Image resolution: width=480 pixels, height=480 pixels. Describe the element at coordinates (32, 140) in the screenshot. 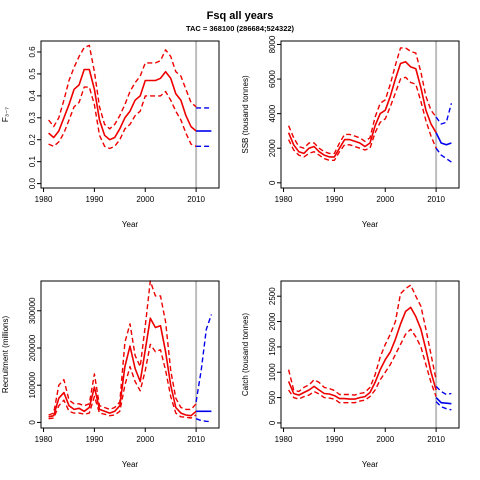

I see `y-tick-label: 0.2` at that location.